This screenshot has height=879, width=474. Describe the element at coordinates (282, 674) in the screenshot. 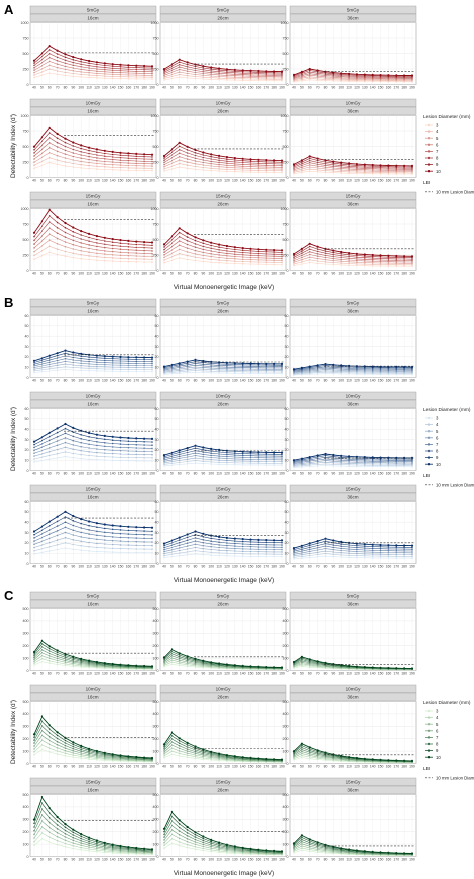

I see `x-tick-label: 190` at that location.